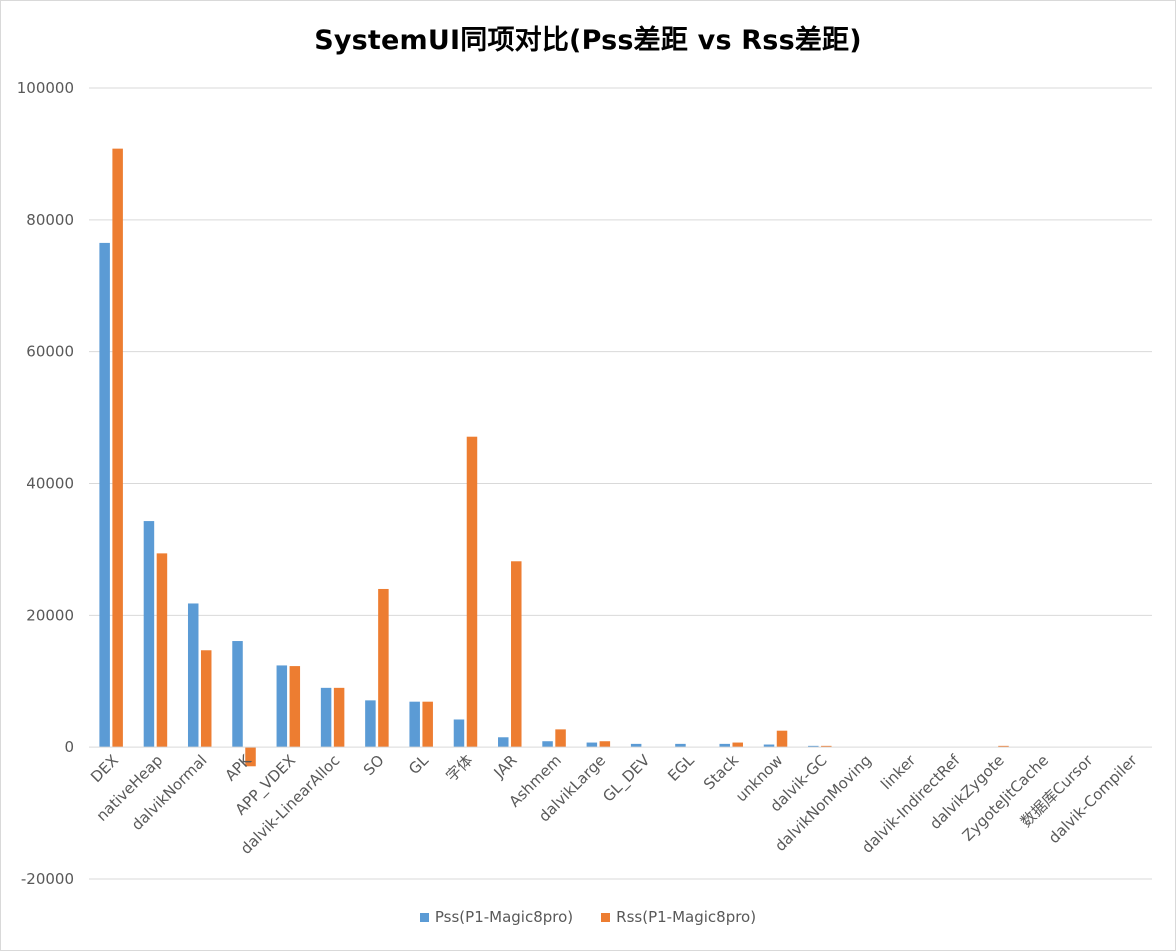  Describe the element at coordinates (721, 772) in the screenshot. I see `x-tick-label: Stack` at that location.